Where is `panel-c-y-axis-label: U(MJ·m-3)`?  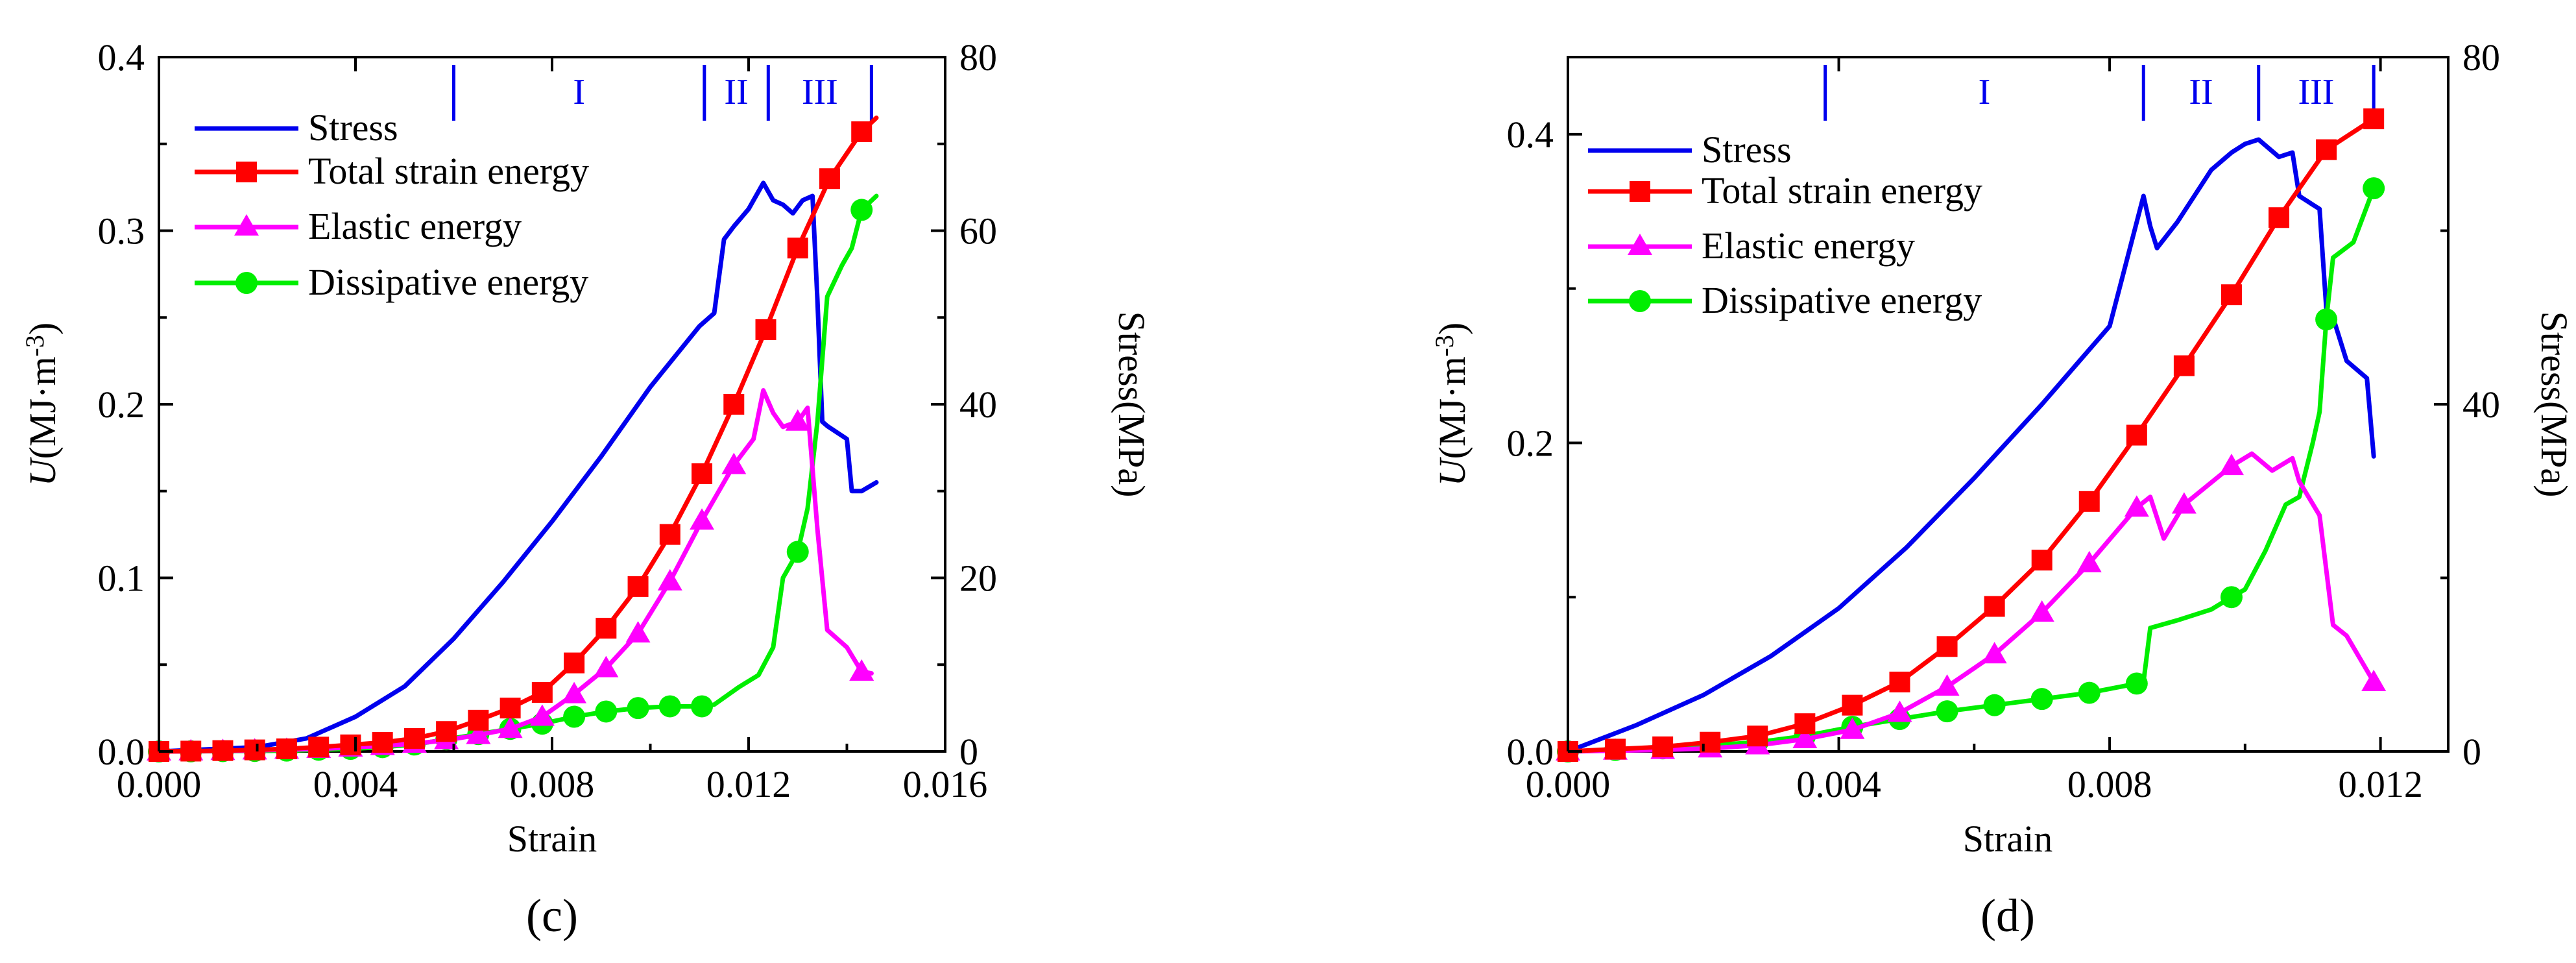
panel-c-y-axis-label: U(MJ·m-3) is located at coordinates (42, 405).